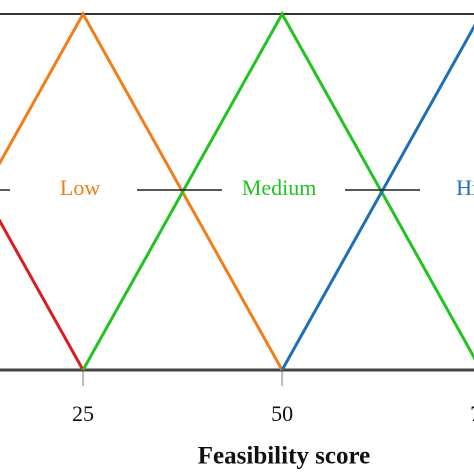 Image resolution: width=474 pixels, height=474 pixels. I want to click on x-tick-label: 75, so click(472, 413).